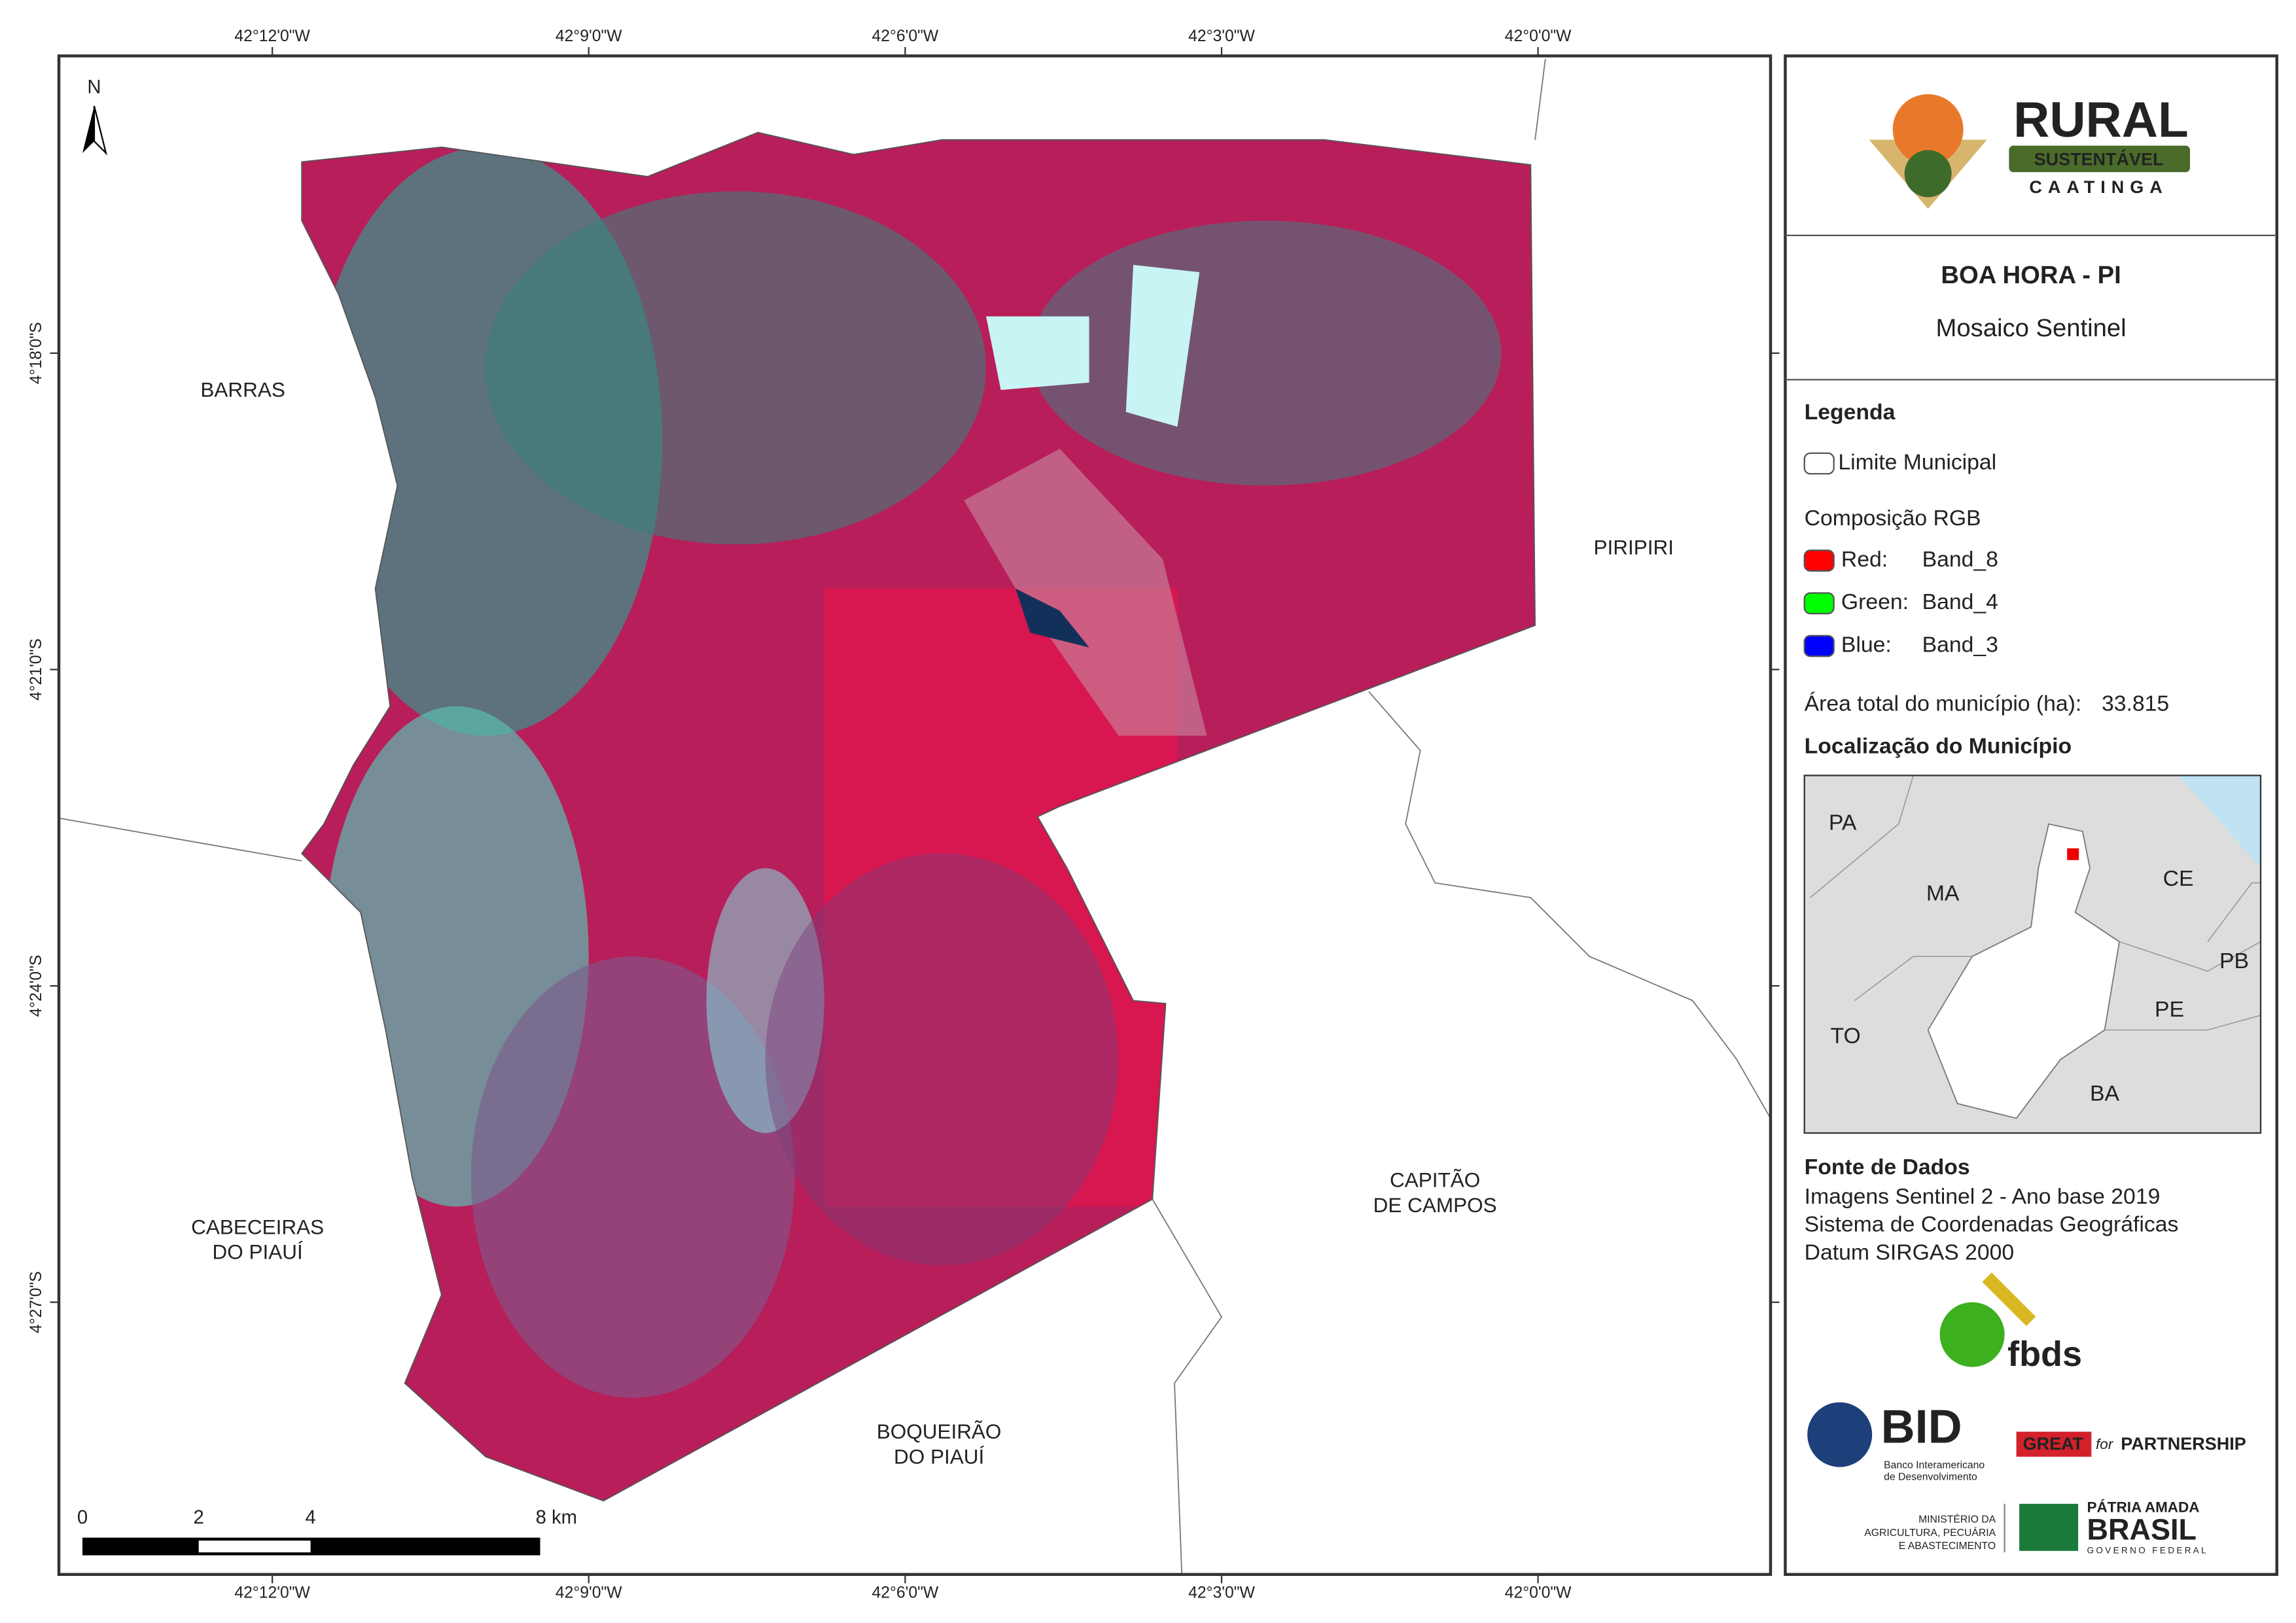 The width and height of the screenshot is (2296, 1623). Describe the element at coordinates (82, 1518) in the screenshot. I see `scale-label: 0` at that location.